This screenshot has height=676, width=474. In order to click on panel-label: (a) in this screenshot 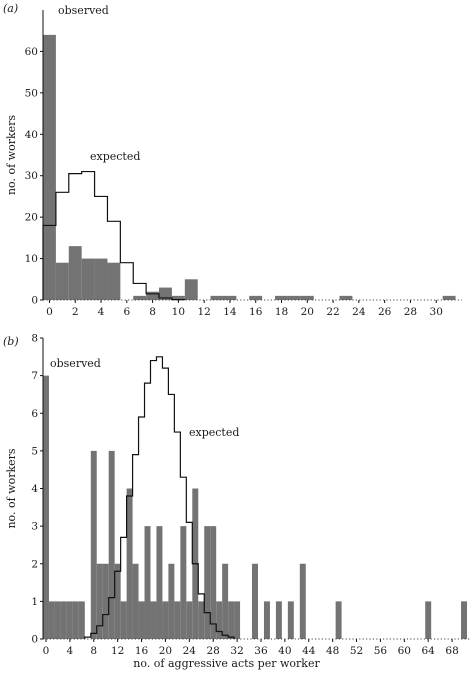, I will do `click(10, 8)`.